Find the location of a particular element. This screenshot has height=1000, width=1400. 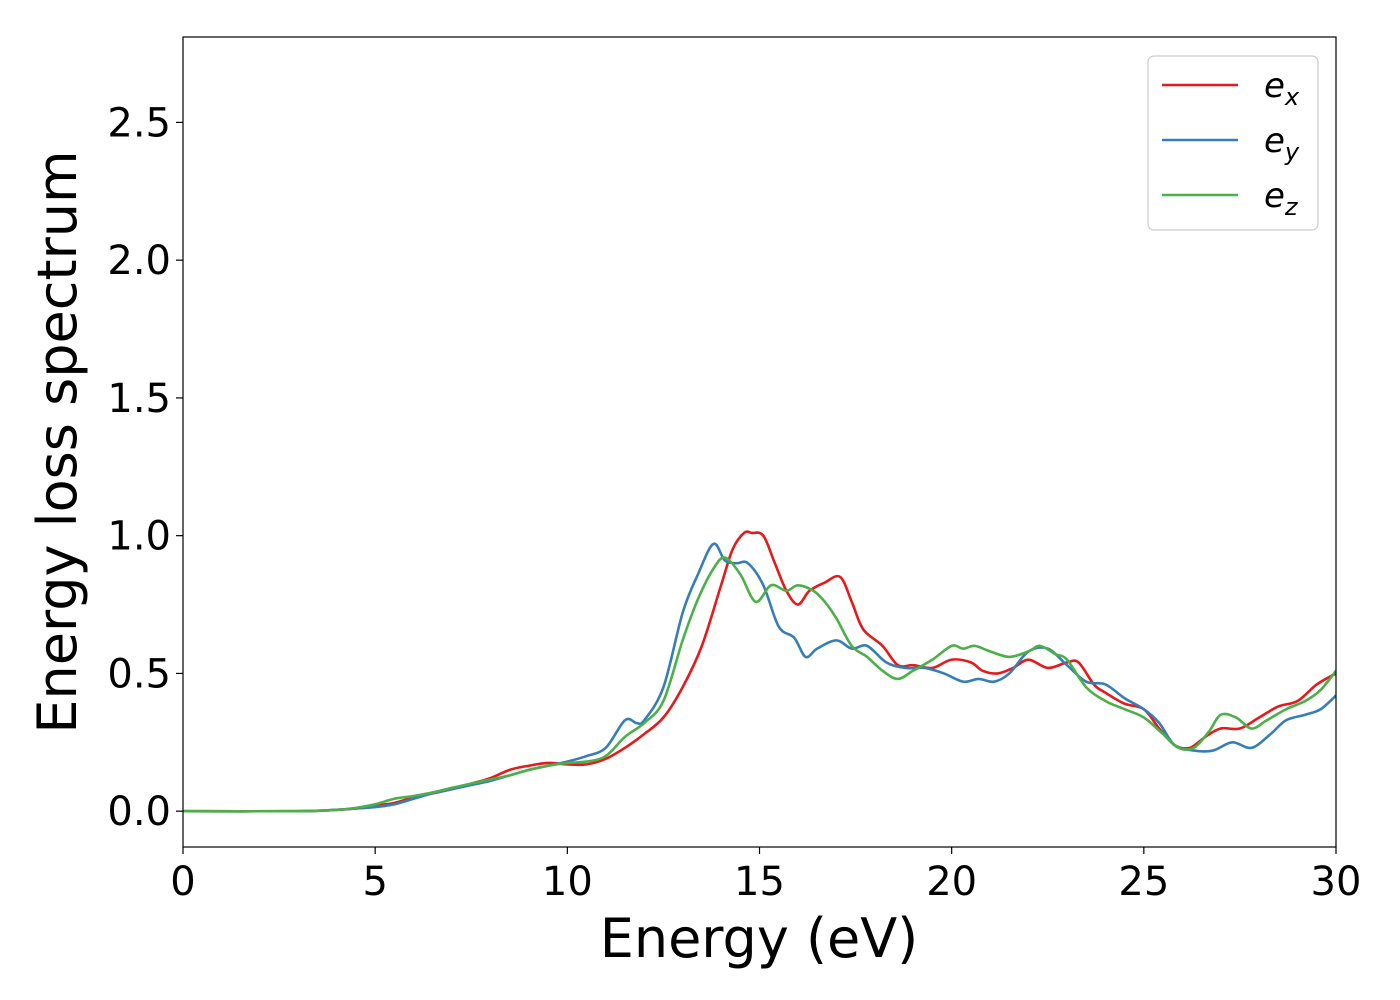

legend-label-subscript: x is located at coordinates (1292, 97).